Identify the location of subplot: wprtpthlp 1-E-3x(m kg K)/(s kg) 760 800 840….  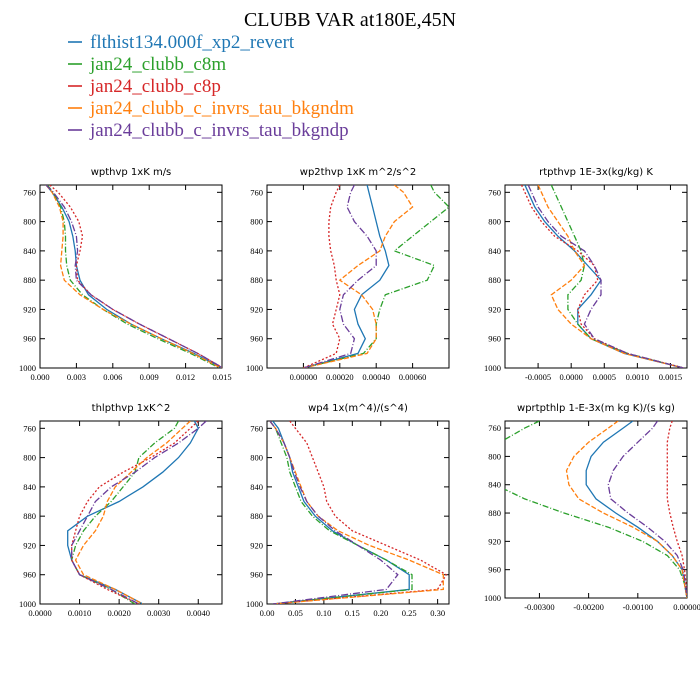
(592, 507).